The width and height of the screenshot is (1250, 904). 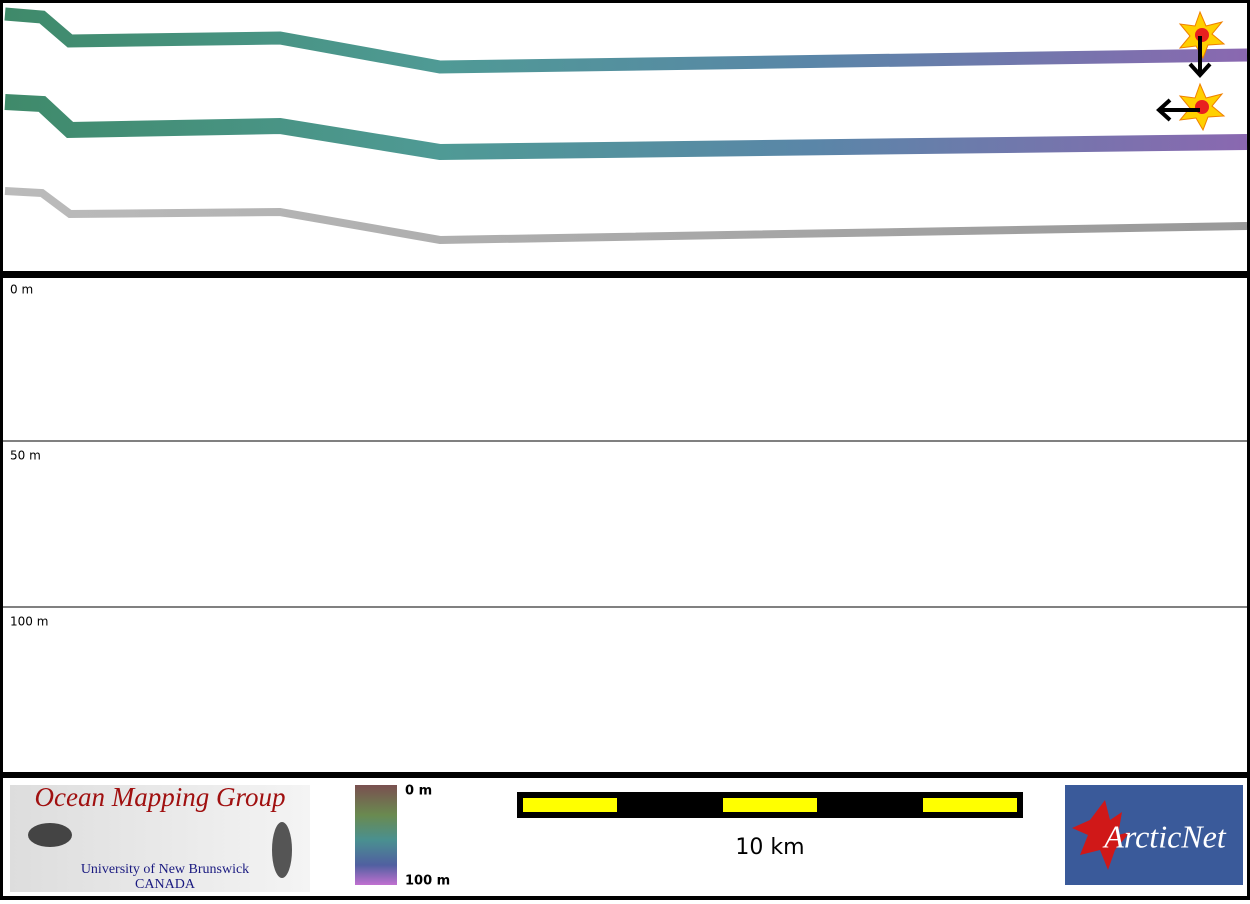 I want to click on scale-label: 10 km, so click(x=769, y=847).